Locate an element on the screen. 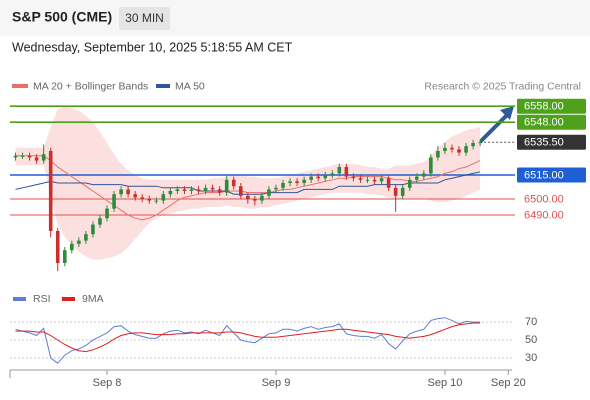 The height and width of the screenshot is (400, 590). rsi-tick-label: 70 is located at coordinates (531, 322).